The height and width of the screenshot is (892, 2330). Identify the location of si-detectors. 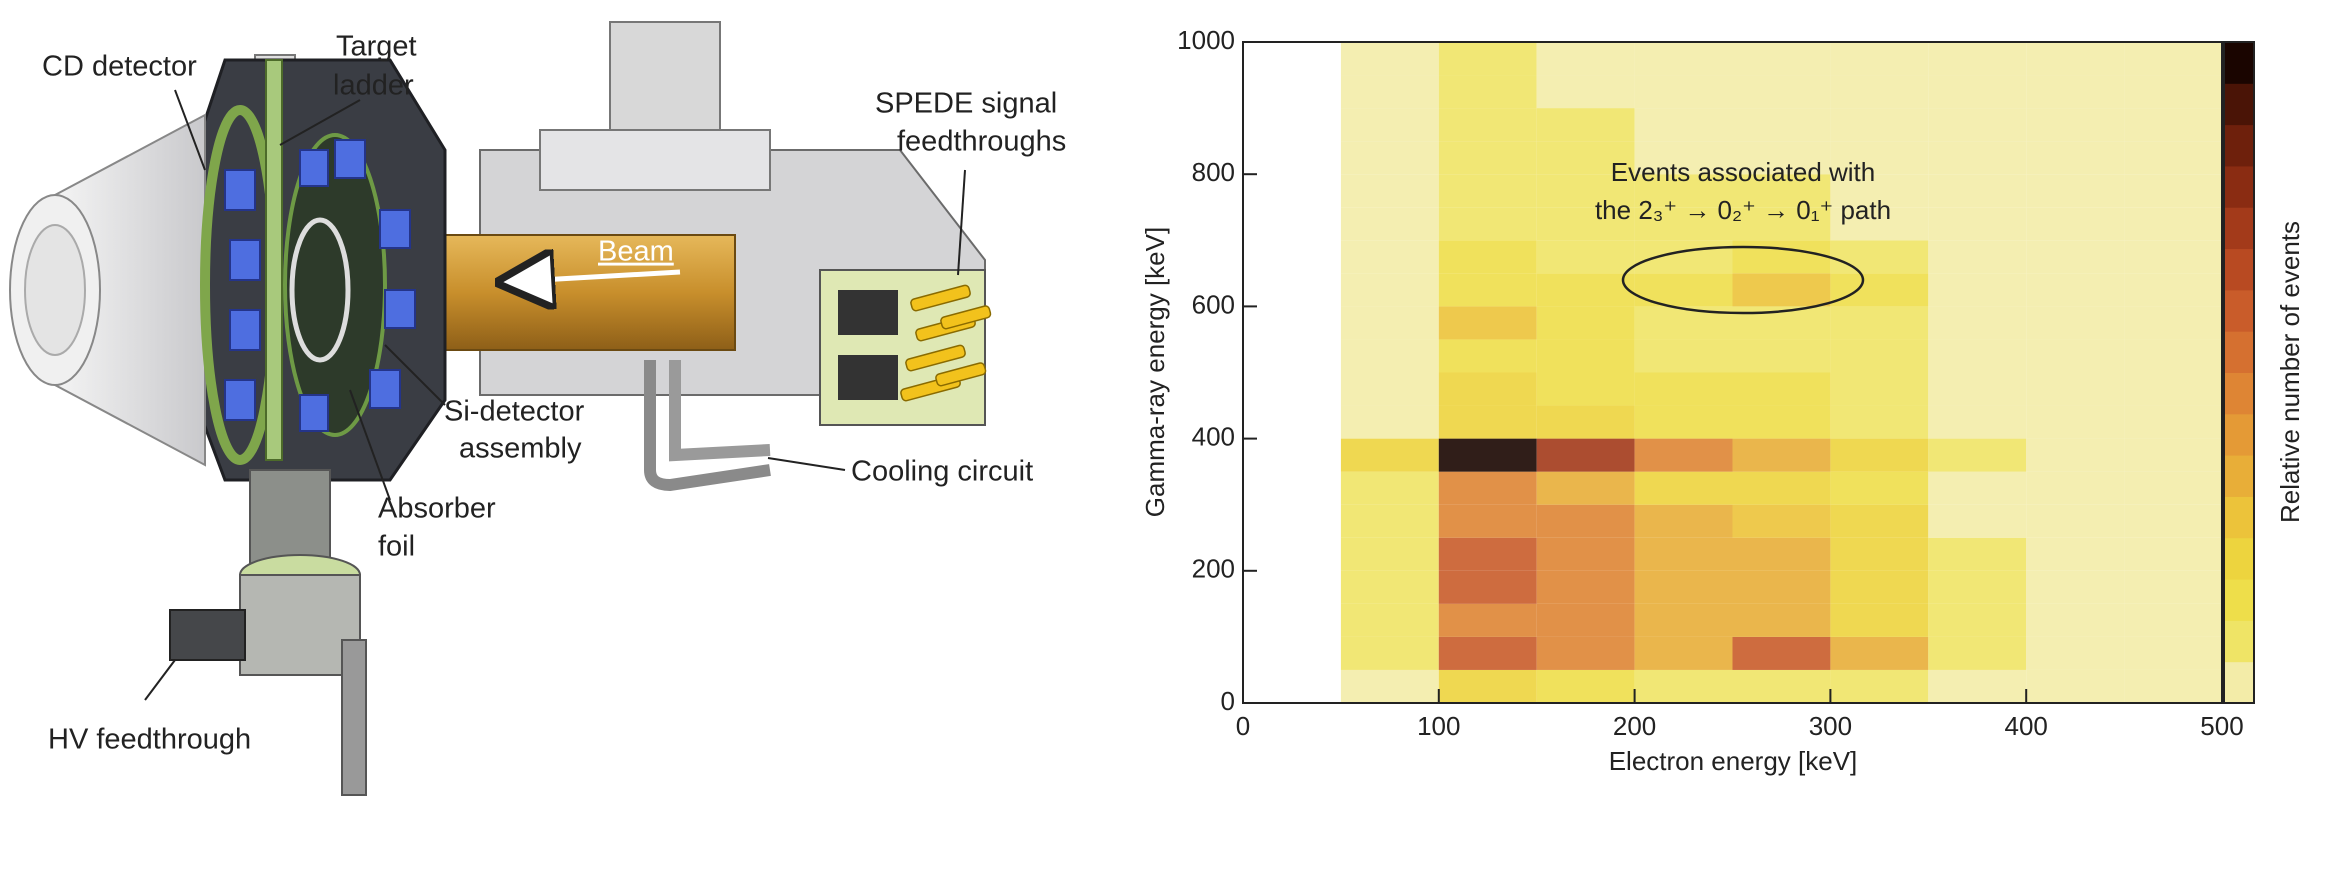
(320, 285).